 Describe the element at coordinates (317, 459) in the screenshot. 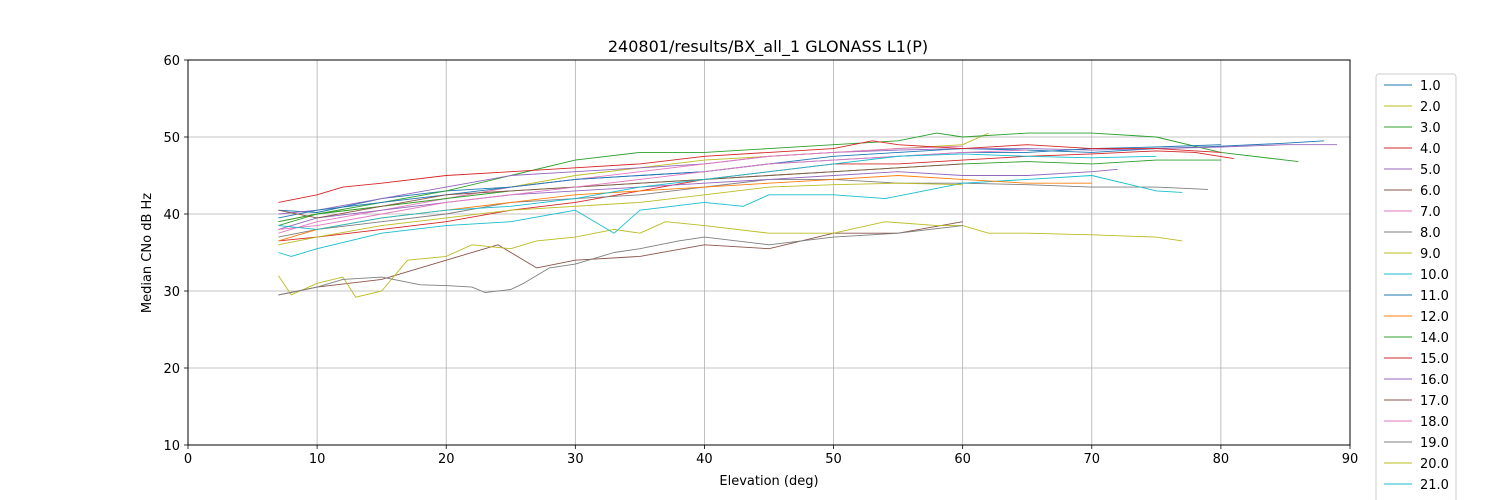

I see `x-tick-label: 10` at that location.